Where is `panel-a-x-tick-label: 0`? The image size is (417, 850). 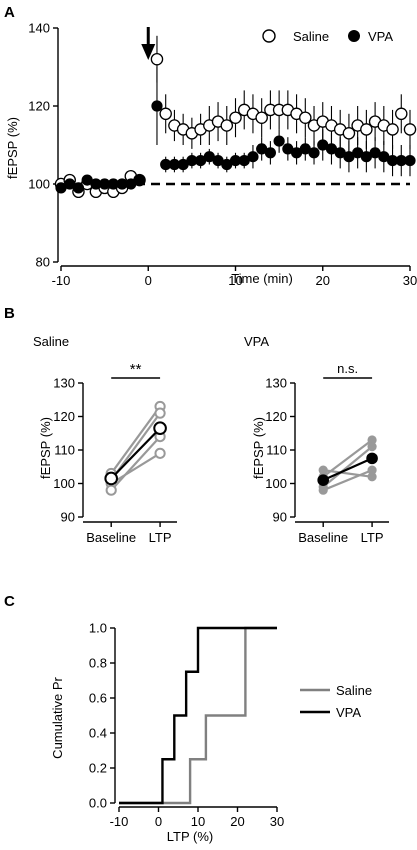 panel-a-x-tick-label: 0 is located at coordinates (148, 280).